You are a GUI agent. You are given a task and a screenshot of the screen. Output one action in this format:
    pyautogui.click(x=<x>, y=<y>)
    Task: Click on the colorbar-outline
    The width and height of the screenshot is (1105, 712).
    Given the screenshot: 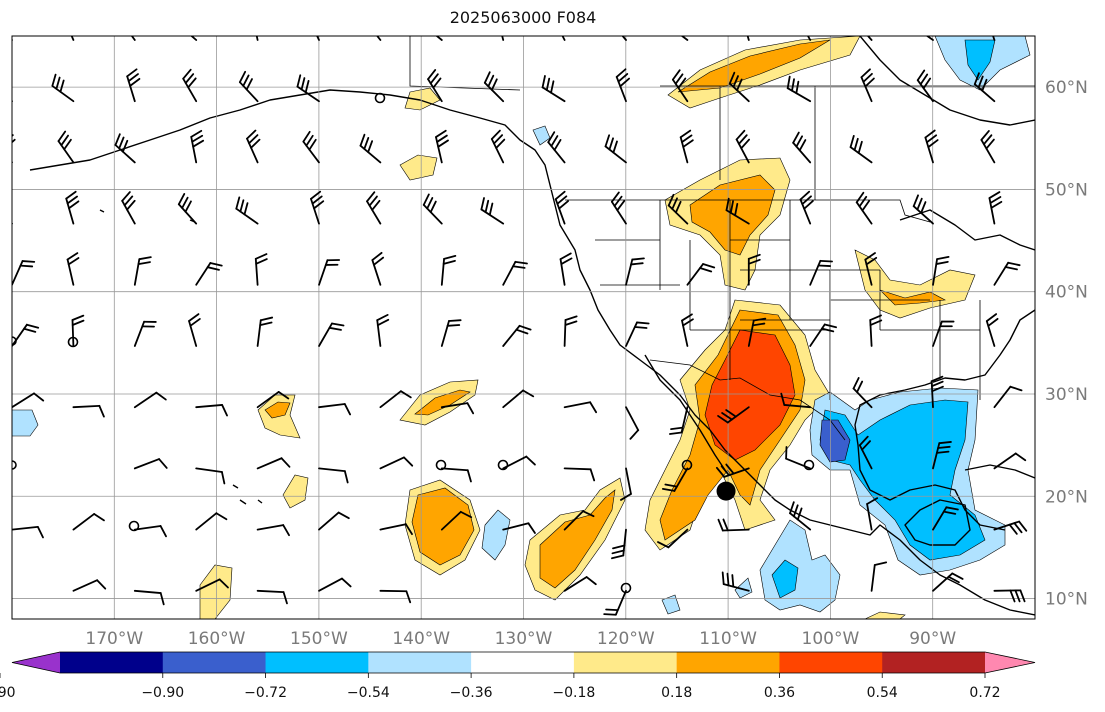 What is the action you would take?
    pyautogui.click(x=523, y=662)
    